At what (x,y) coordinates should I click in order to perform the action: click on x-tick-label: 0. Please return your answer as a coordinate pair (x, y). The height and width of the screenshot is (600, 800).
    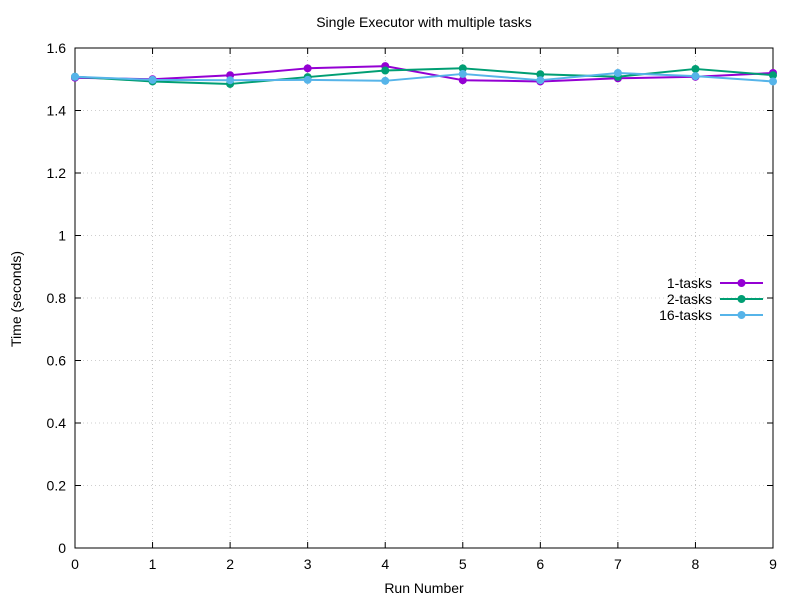
    Looking at the image, I should click on (75, 564).